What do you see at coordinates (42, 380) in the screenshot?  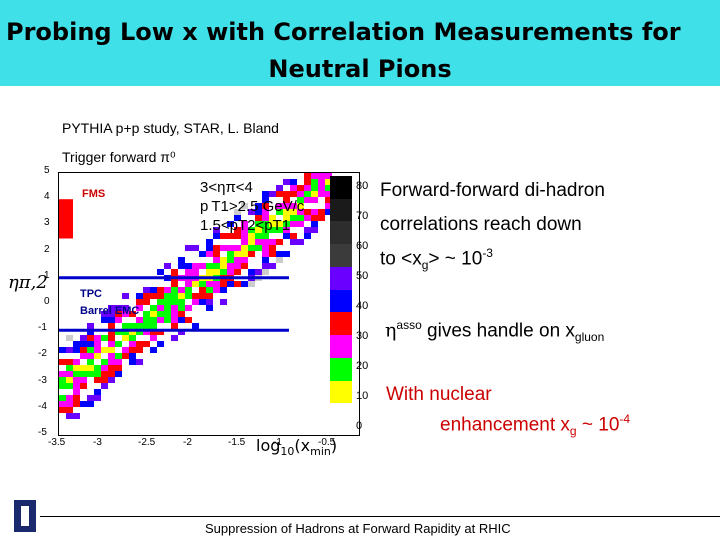 I see `y-tick-label: -3` at bounding box center [42, 380].